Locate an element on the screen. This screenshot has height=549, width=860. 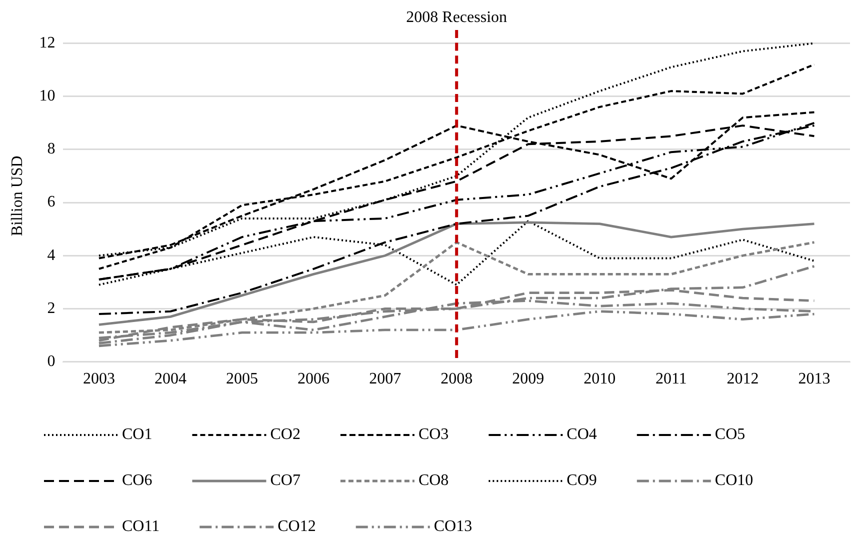
ref-line-label: 2008 Recession is located at coordinates (457, 17).